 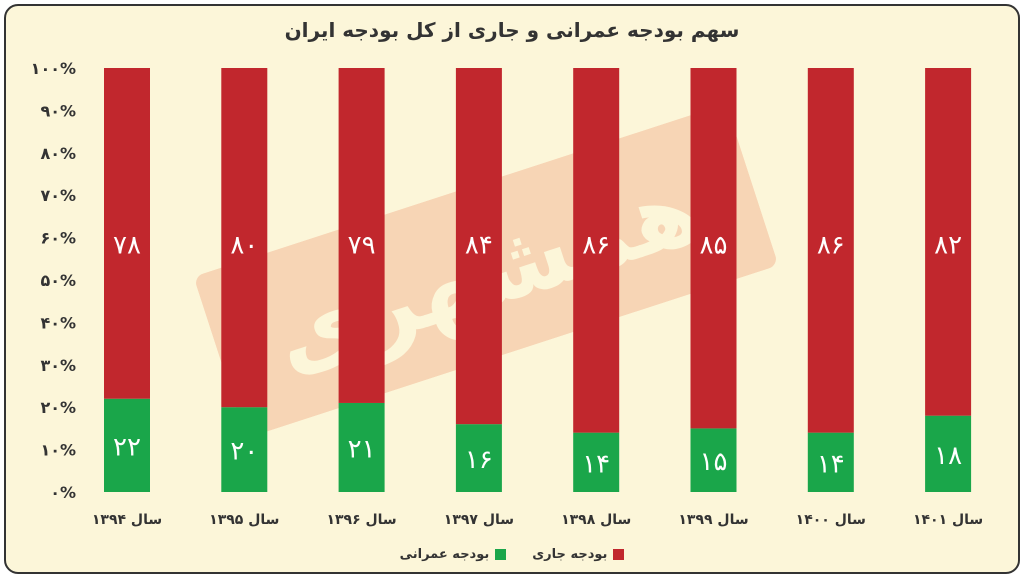 What do you see at coordinates (444, 554) in the screenshot?
I see `legend-label-development: بودجه عمرانی` at bounding box center [444, 554].